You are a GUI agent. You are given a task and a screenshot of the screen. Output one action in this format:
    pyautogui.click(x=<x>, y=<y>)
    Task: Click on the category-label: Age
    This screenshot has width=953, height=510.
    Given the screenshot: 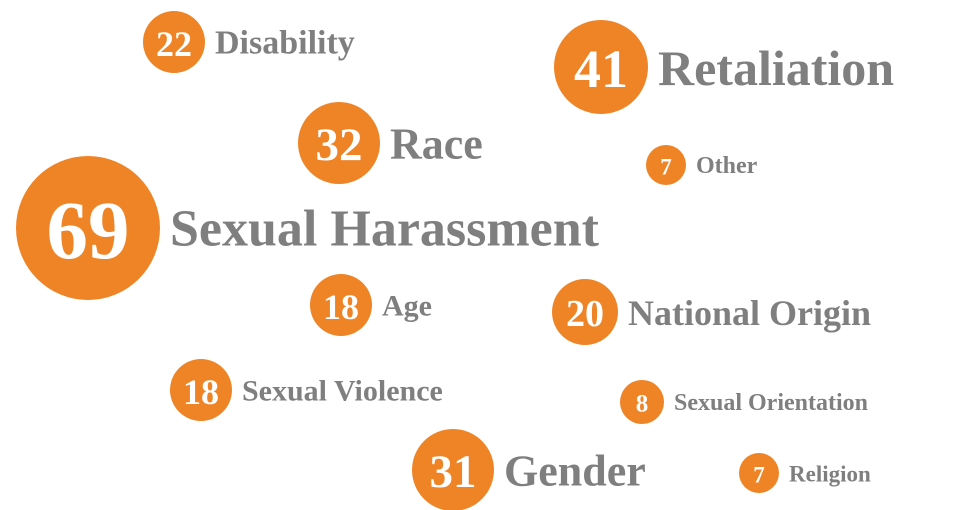 What is the action you would take?
    pyautogui.click(x=407, y=306)
    